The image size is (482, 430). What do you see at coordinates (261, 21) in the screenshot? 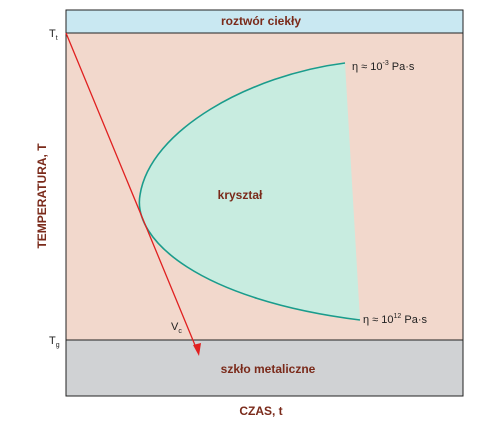
I see `liquid-label: roztwór ciekły` at bounding box center [261, 21].